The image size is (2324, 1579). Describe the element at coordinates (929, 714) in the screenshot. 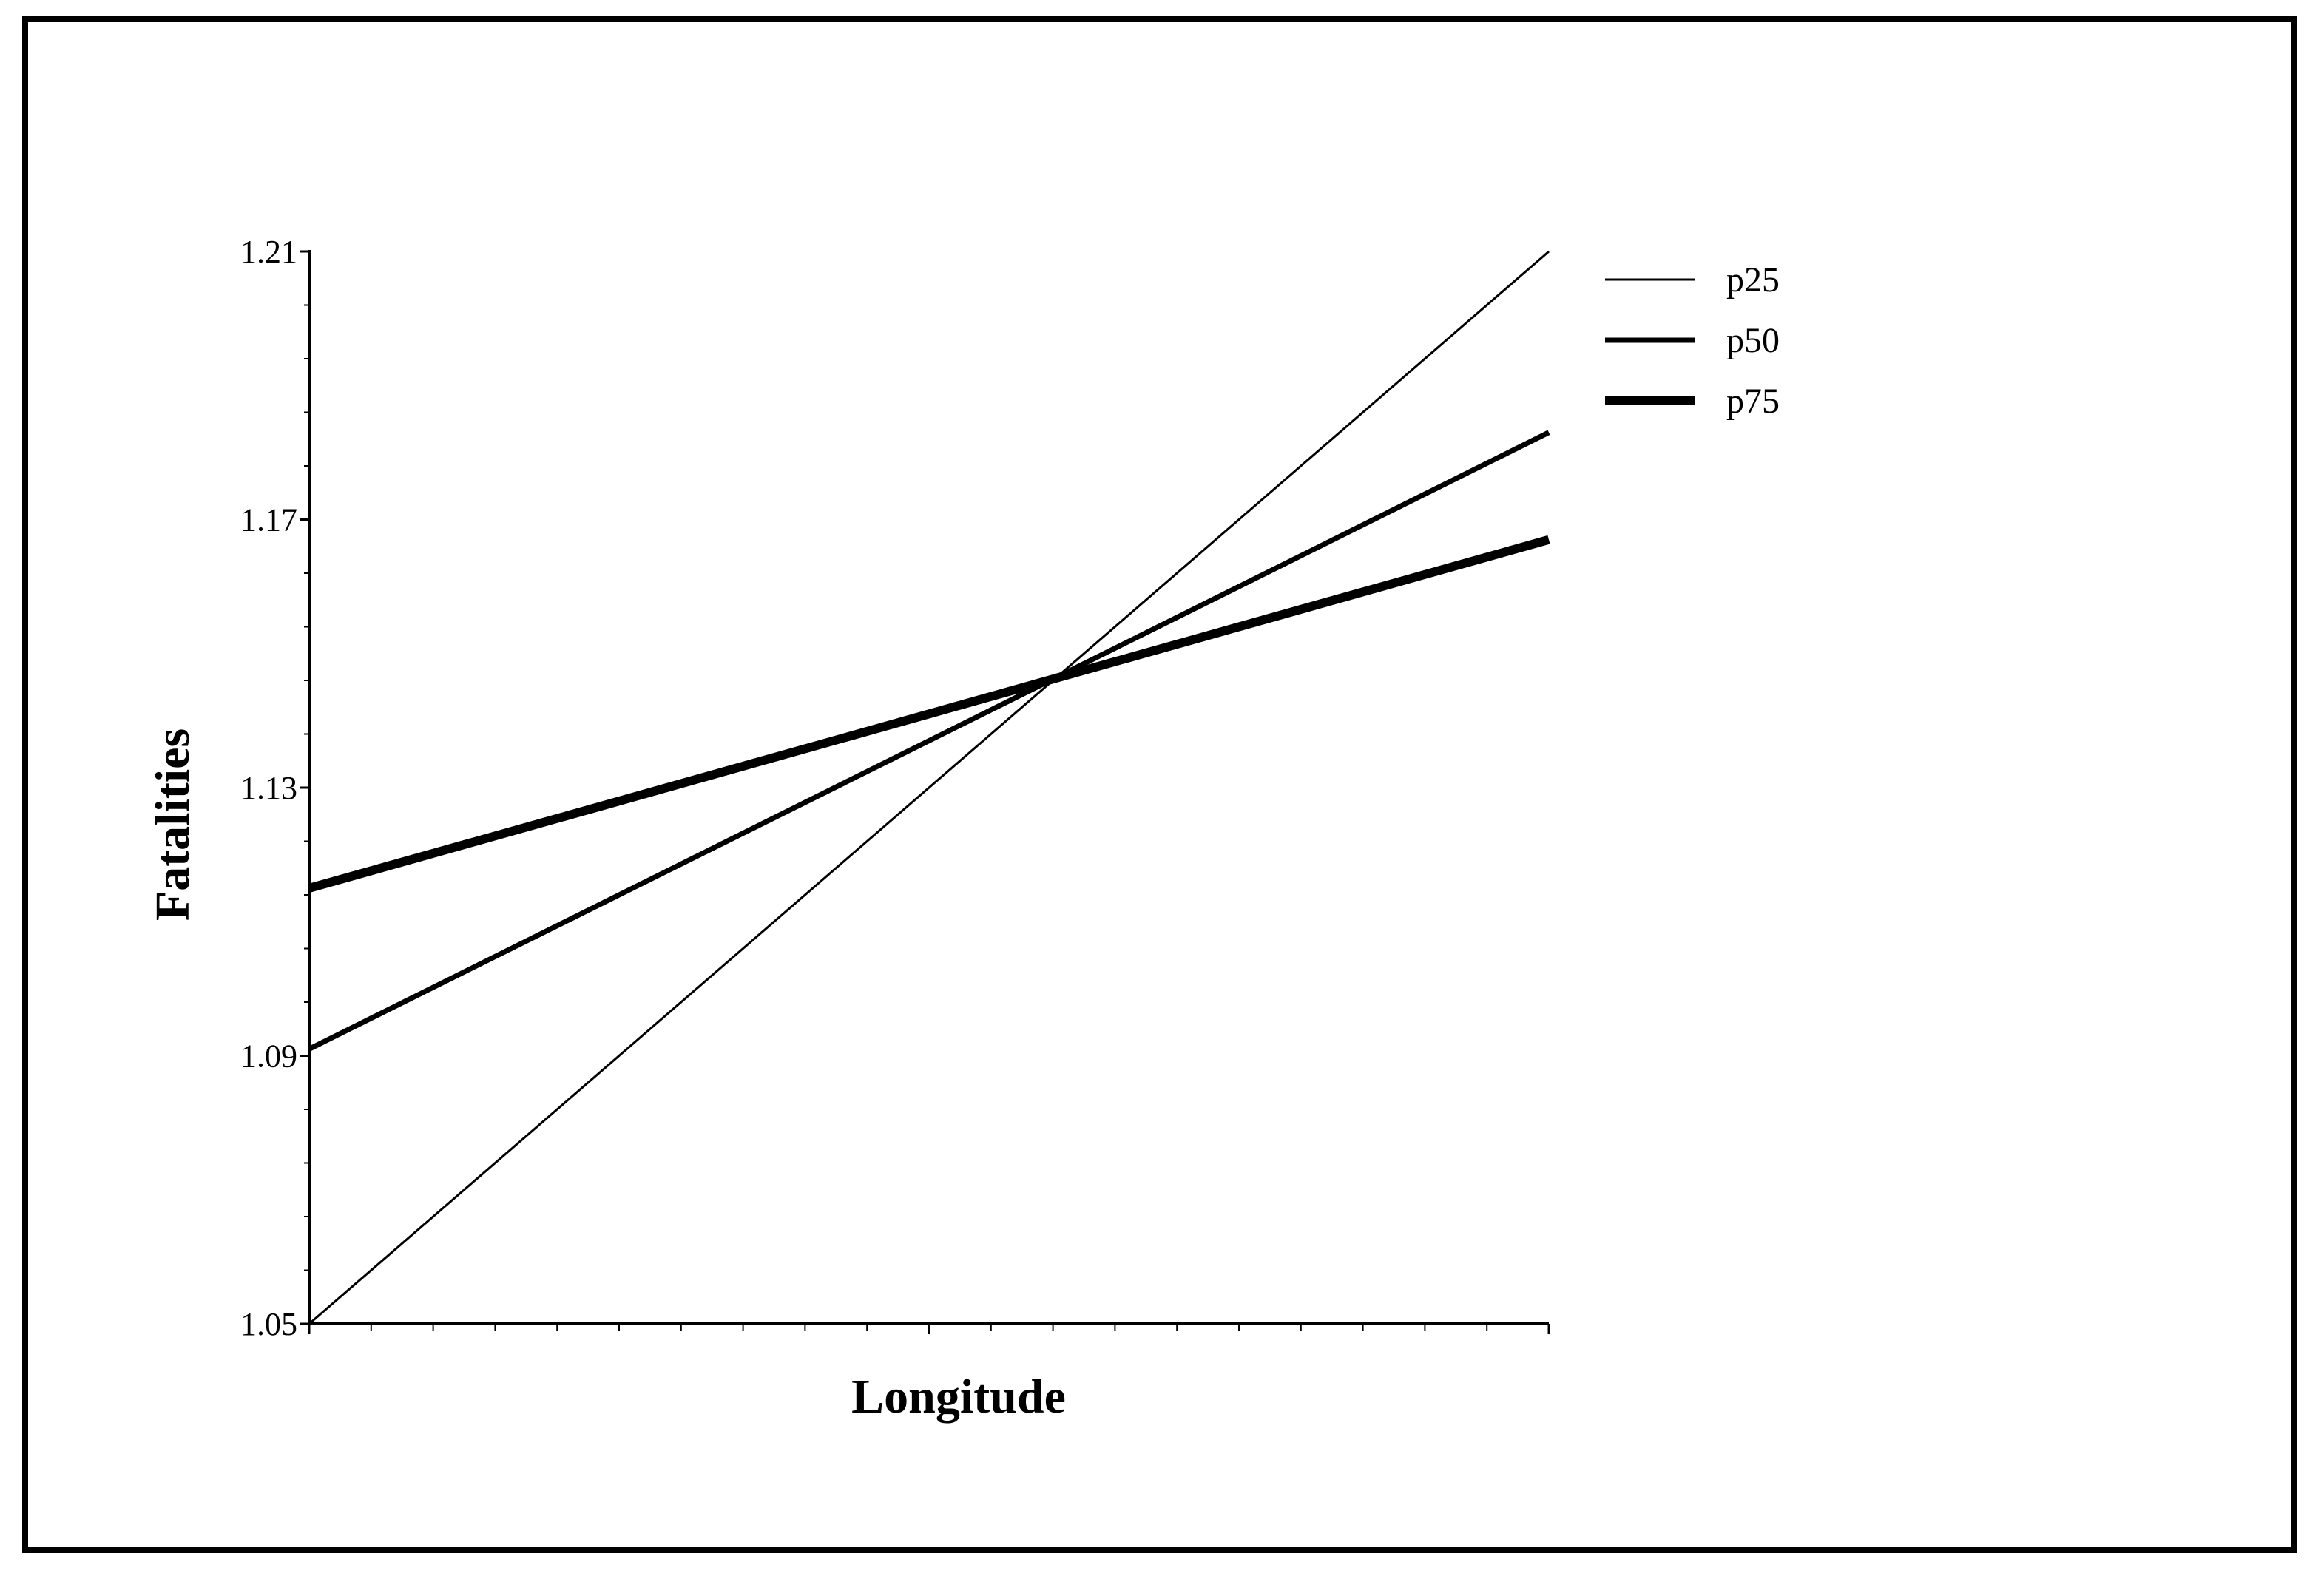

I see `series-line-p75` at that location.